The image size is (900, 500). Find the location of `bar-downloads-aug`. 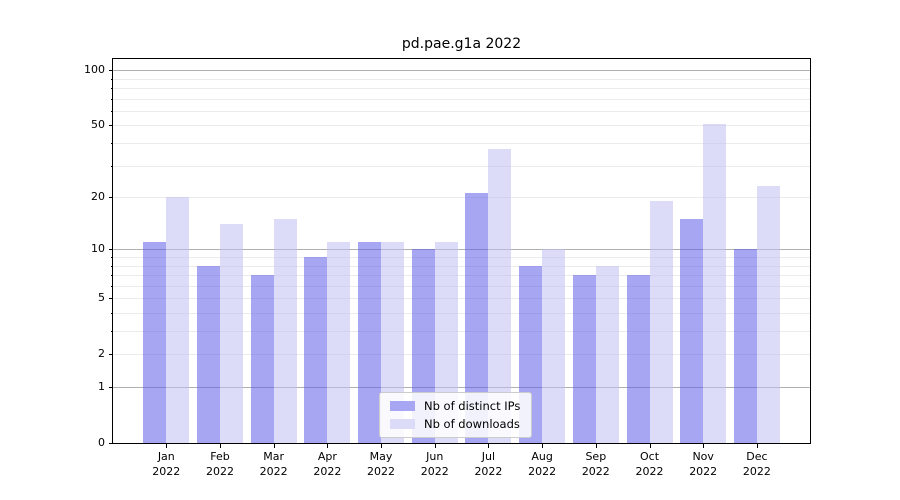

bar-downloads-aug is located at coordinates (554, 346).